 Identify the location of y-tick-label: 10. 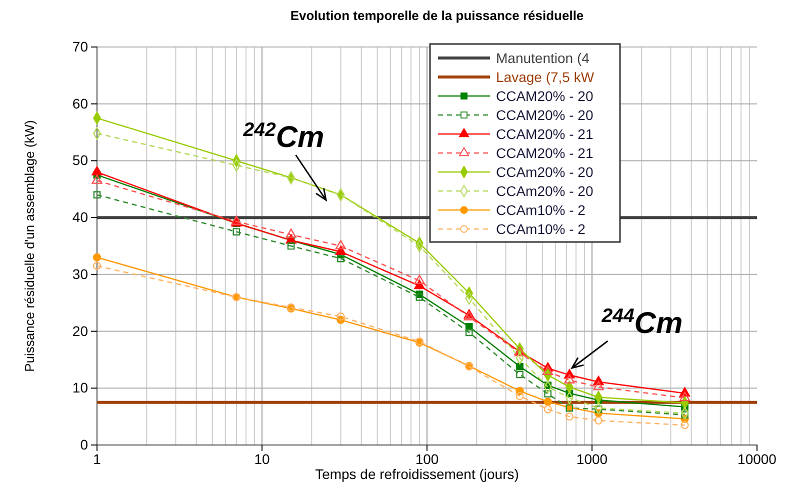
(80, 388).